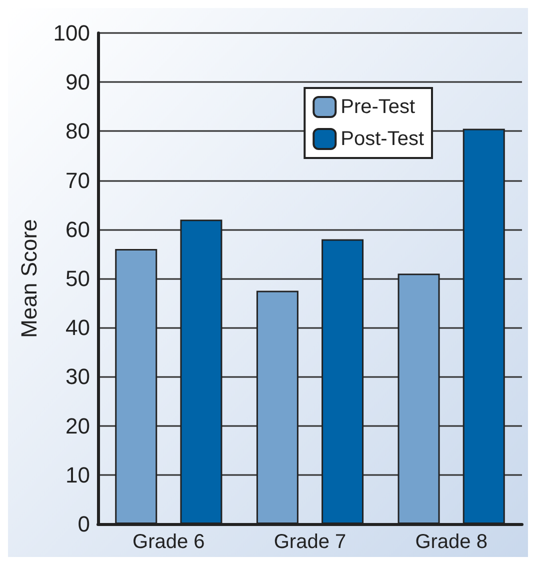 The image size is (536, 565). Describe the element at coordinates (78, 131) in the screenshot. I see `y-tick-label: 80` at that location.